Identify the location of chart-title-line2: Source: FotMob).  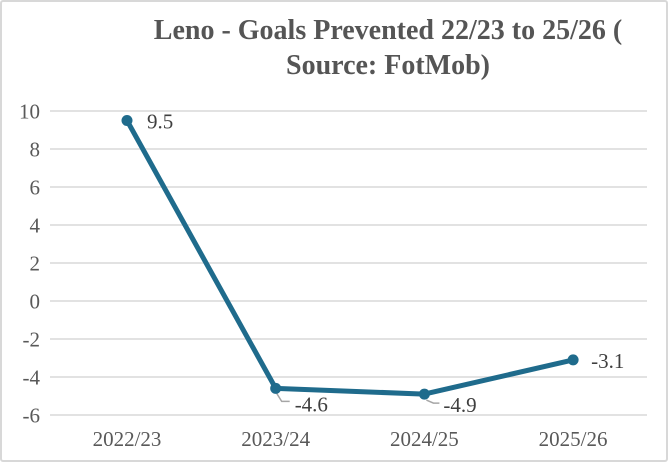
(388, 65).